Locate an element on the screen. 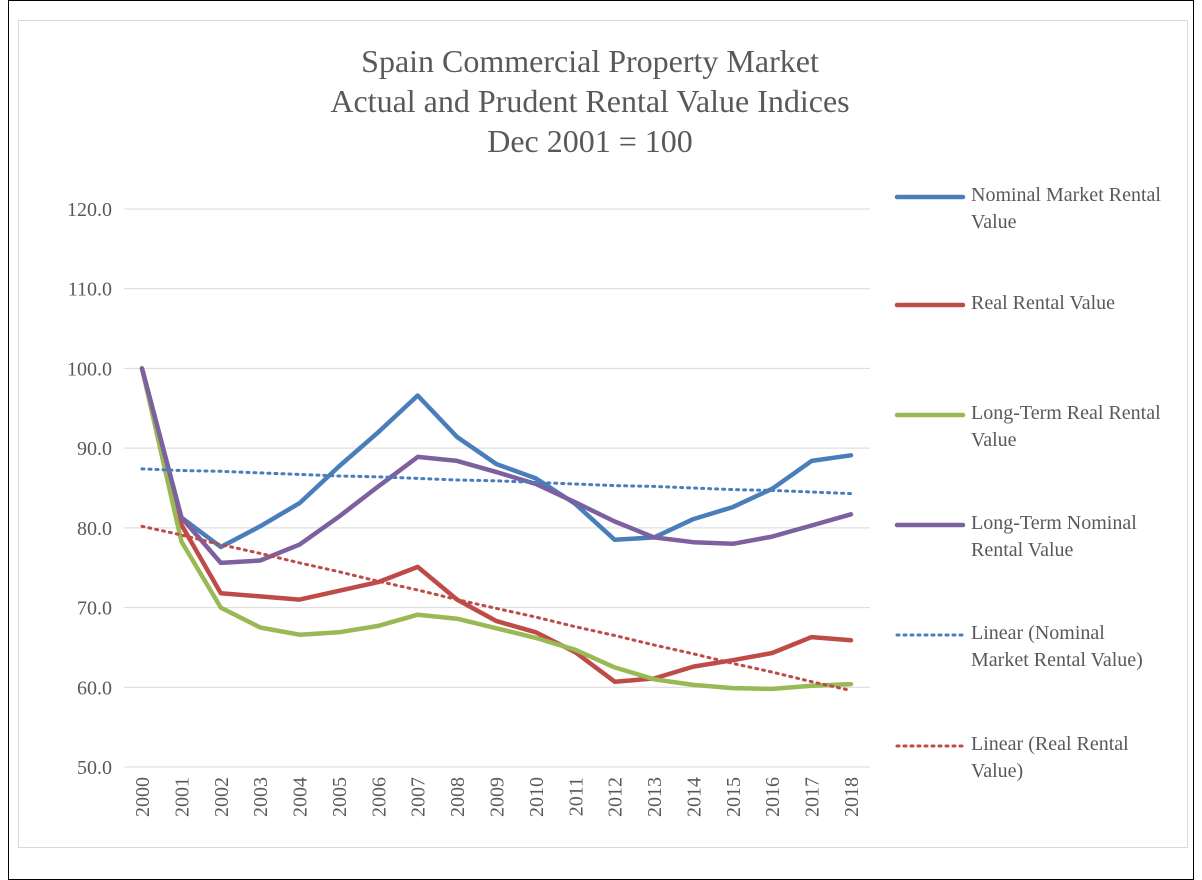 This screenshot has height=880, width=1202. x-tick-label: 2006 is located at coordinates (379, 797).